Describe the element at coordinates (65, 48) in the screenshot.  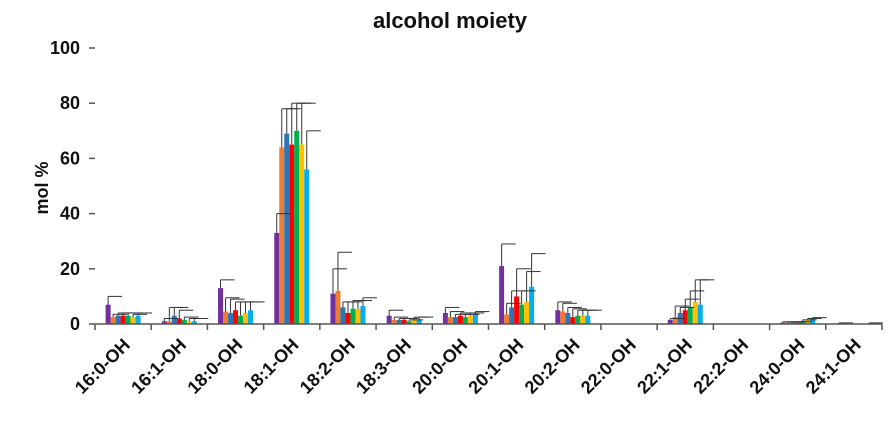
I see `y-tick-label: 100` at that location.